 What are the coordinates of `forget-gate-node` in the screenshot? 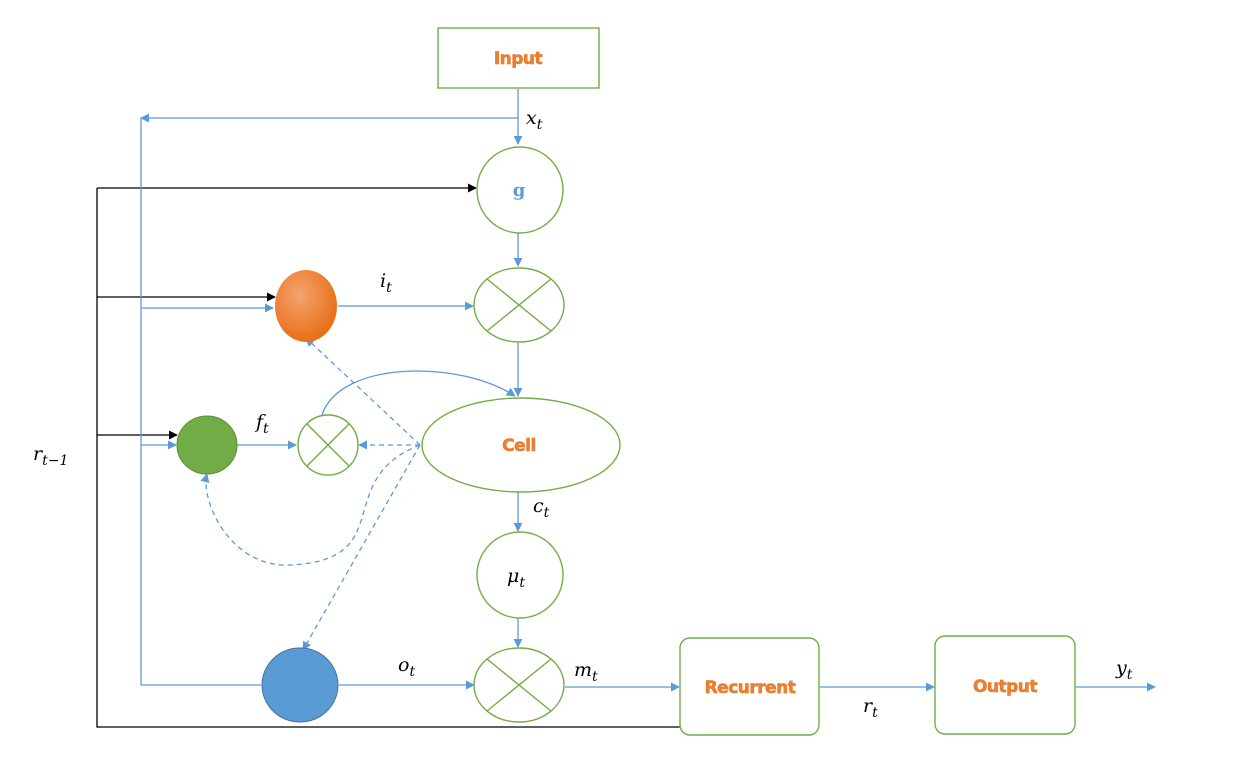 It's located at (207, 445).